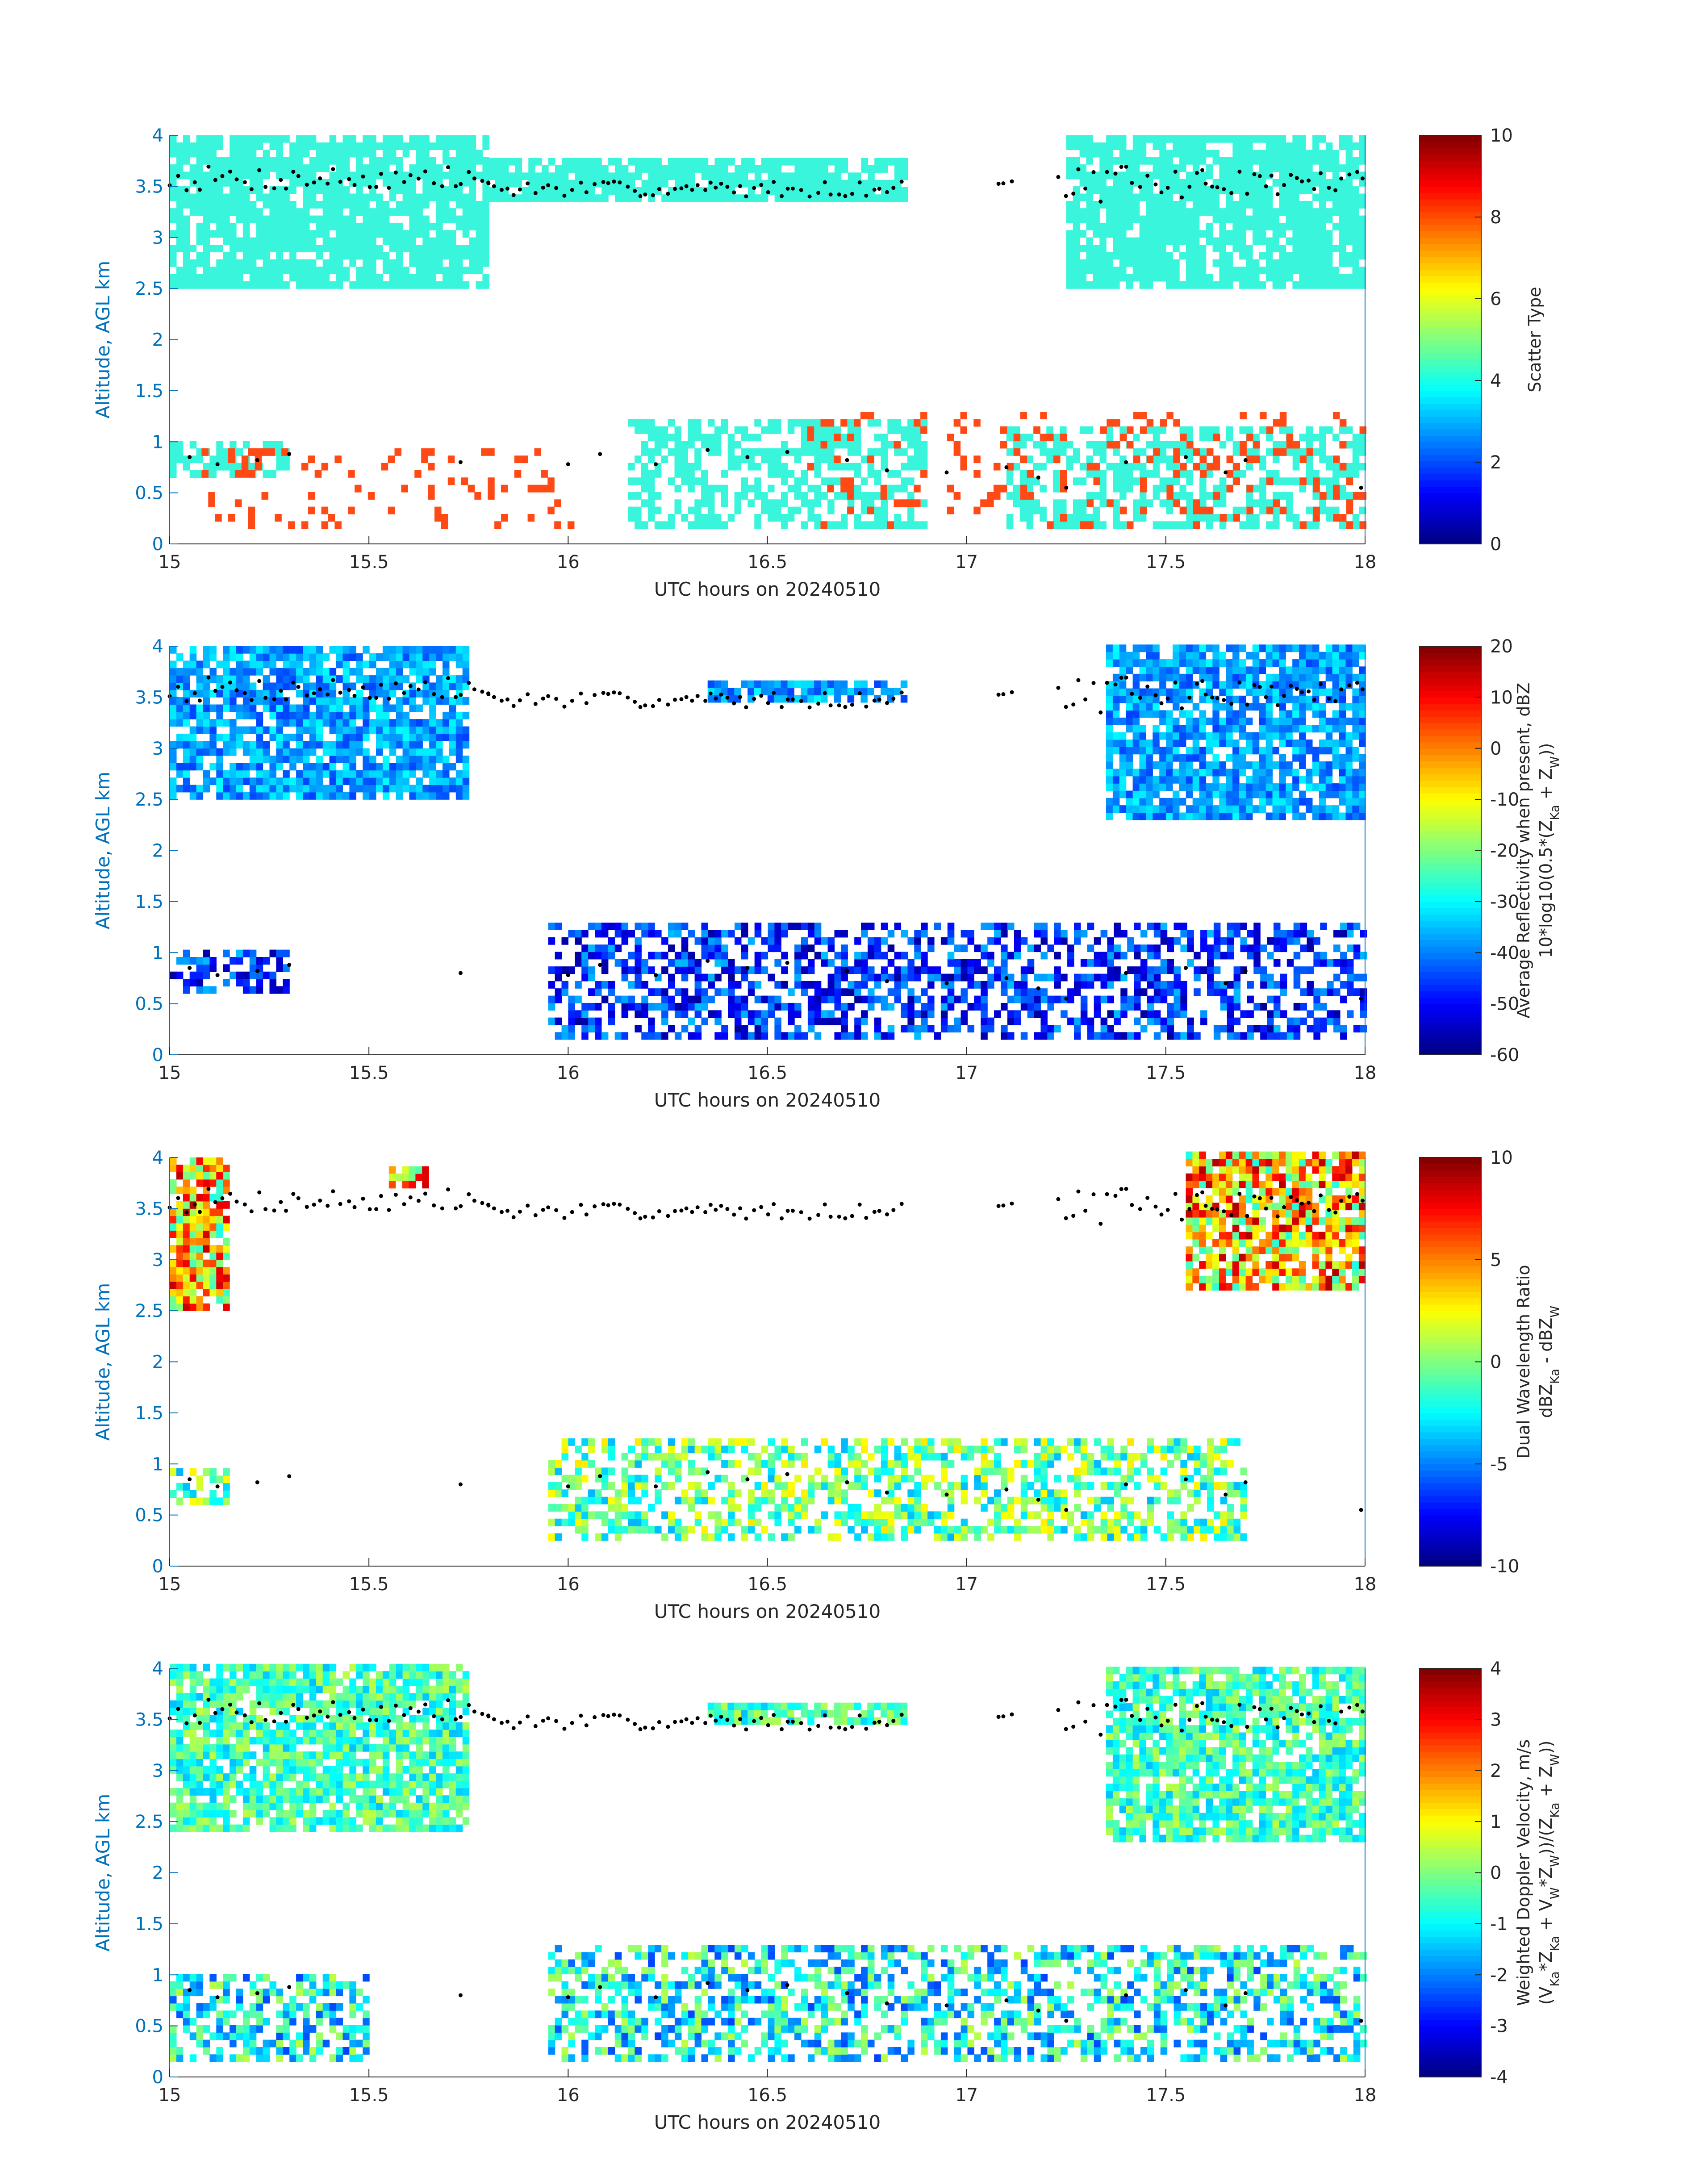  What do you see at coordinates (1450, 183) in the screenshot?
I see `colorbar-swatch` at bounding box center [1450, 183].